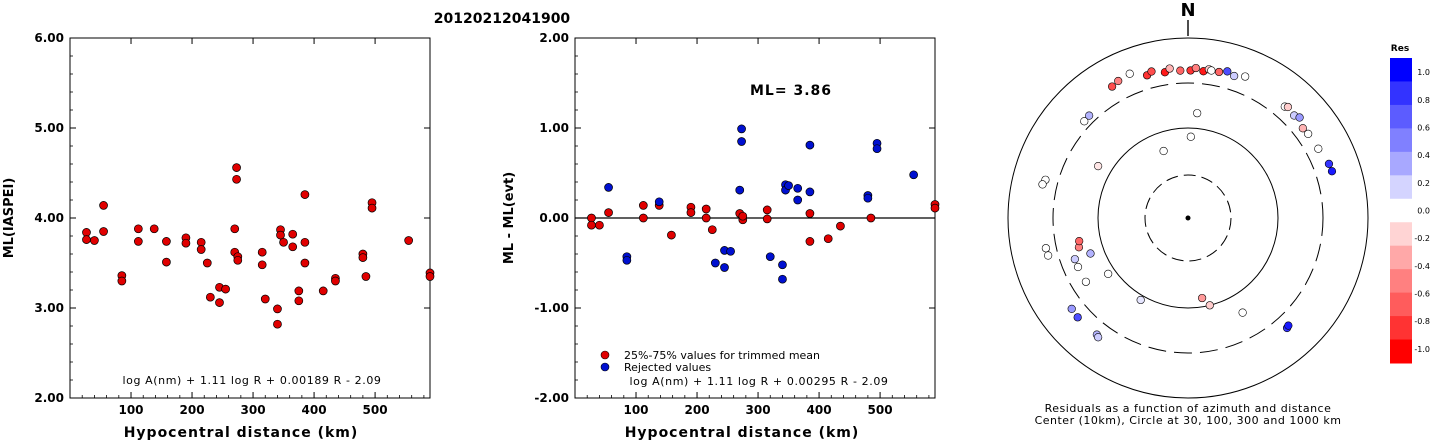  What do you see at coordinates (1423, 72) in the screenshot?
I see `colorbar-tick-label: 1.0` at bounding box center [1423, 72].